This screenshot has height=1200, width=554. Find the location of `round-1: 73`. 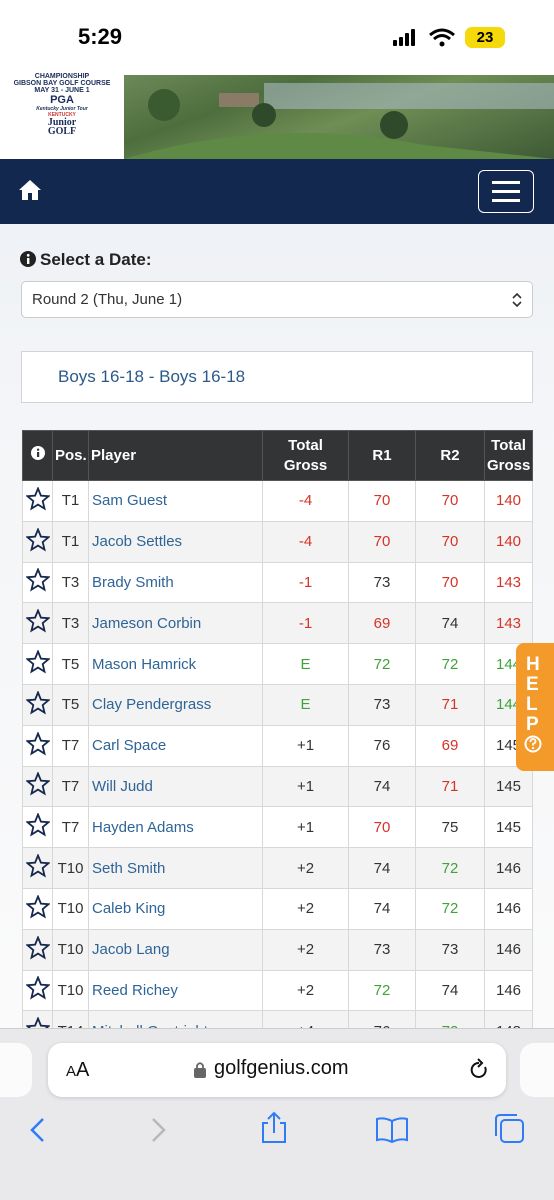

round-1: 73 is located at coordinates (382, 704).